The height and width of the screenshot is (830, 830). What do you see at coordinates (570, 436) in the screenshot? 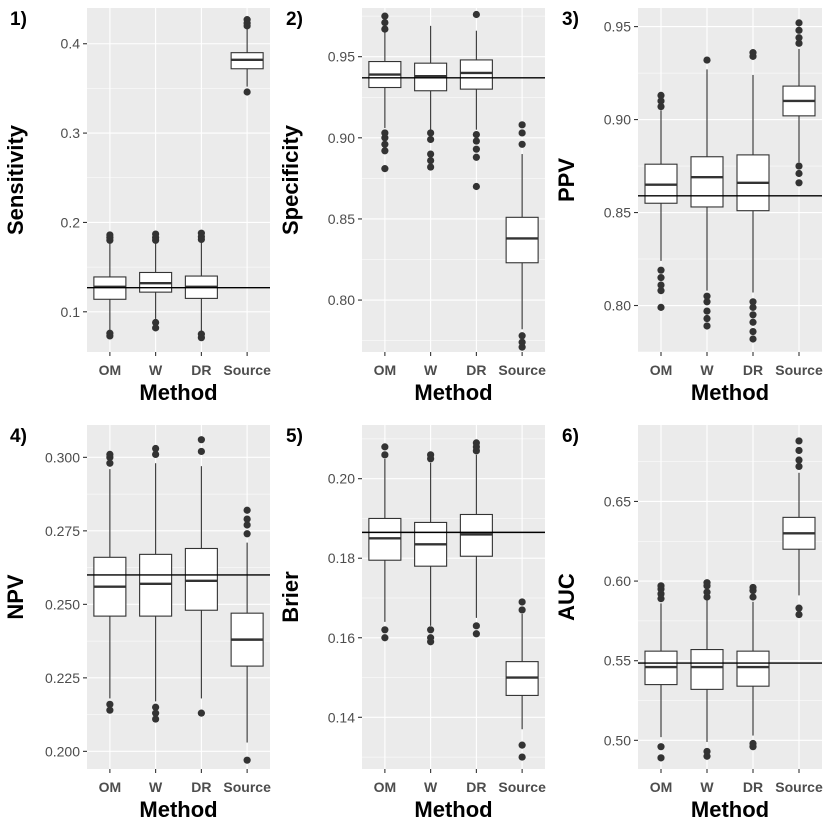
I see `panel-tag: 6)` at bounding box center [570, 436].